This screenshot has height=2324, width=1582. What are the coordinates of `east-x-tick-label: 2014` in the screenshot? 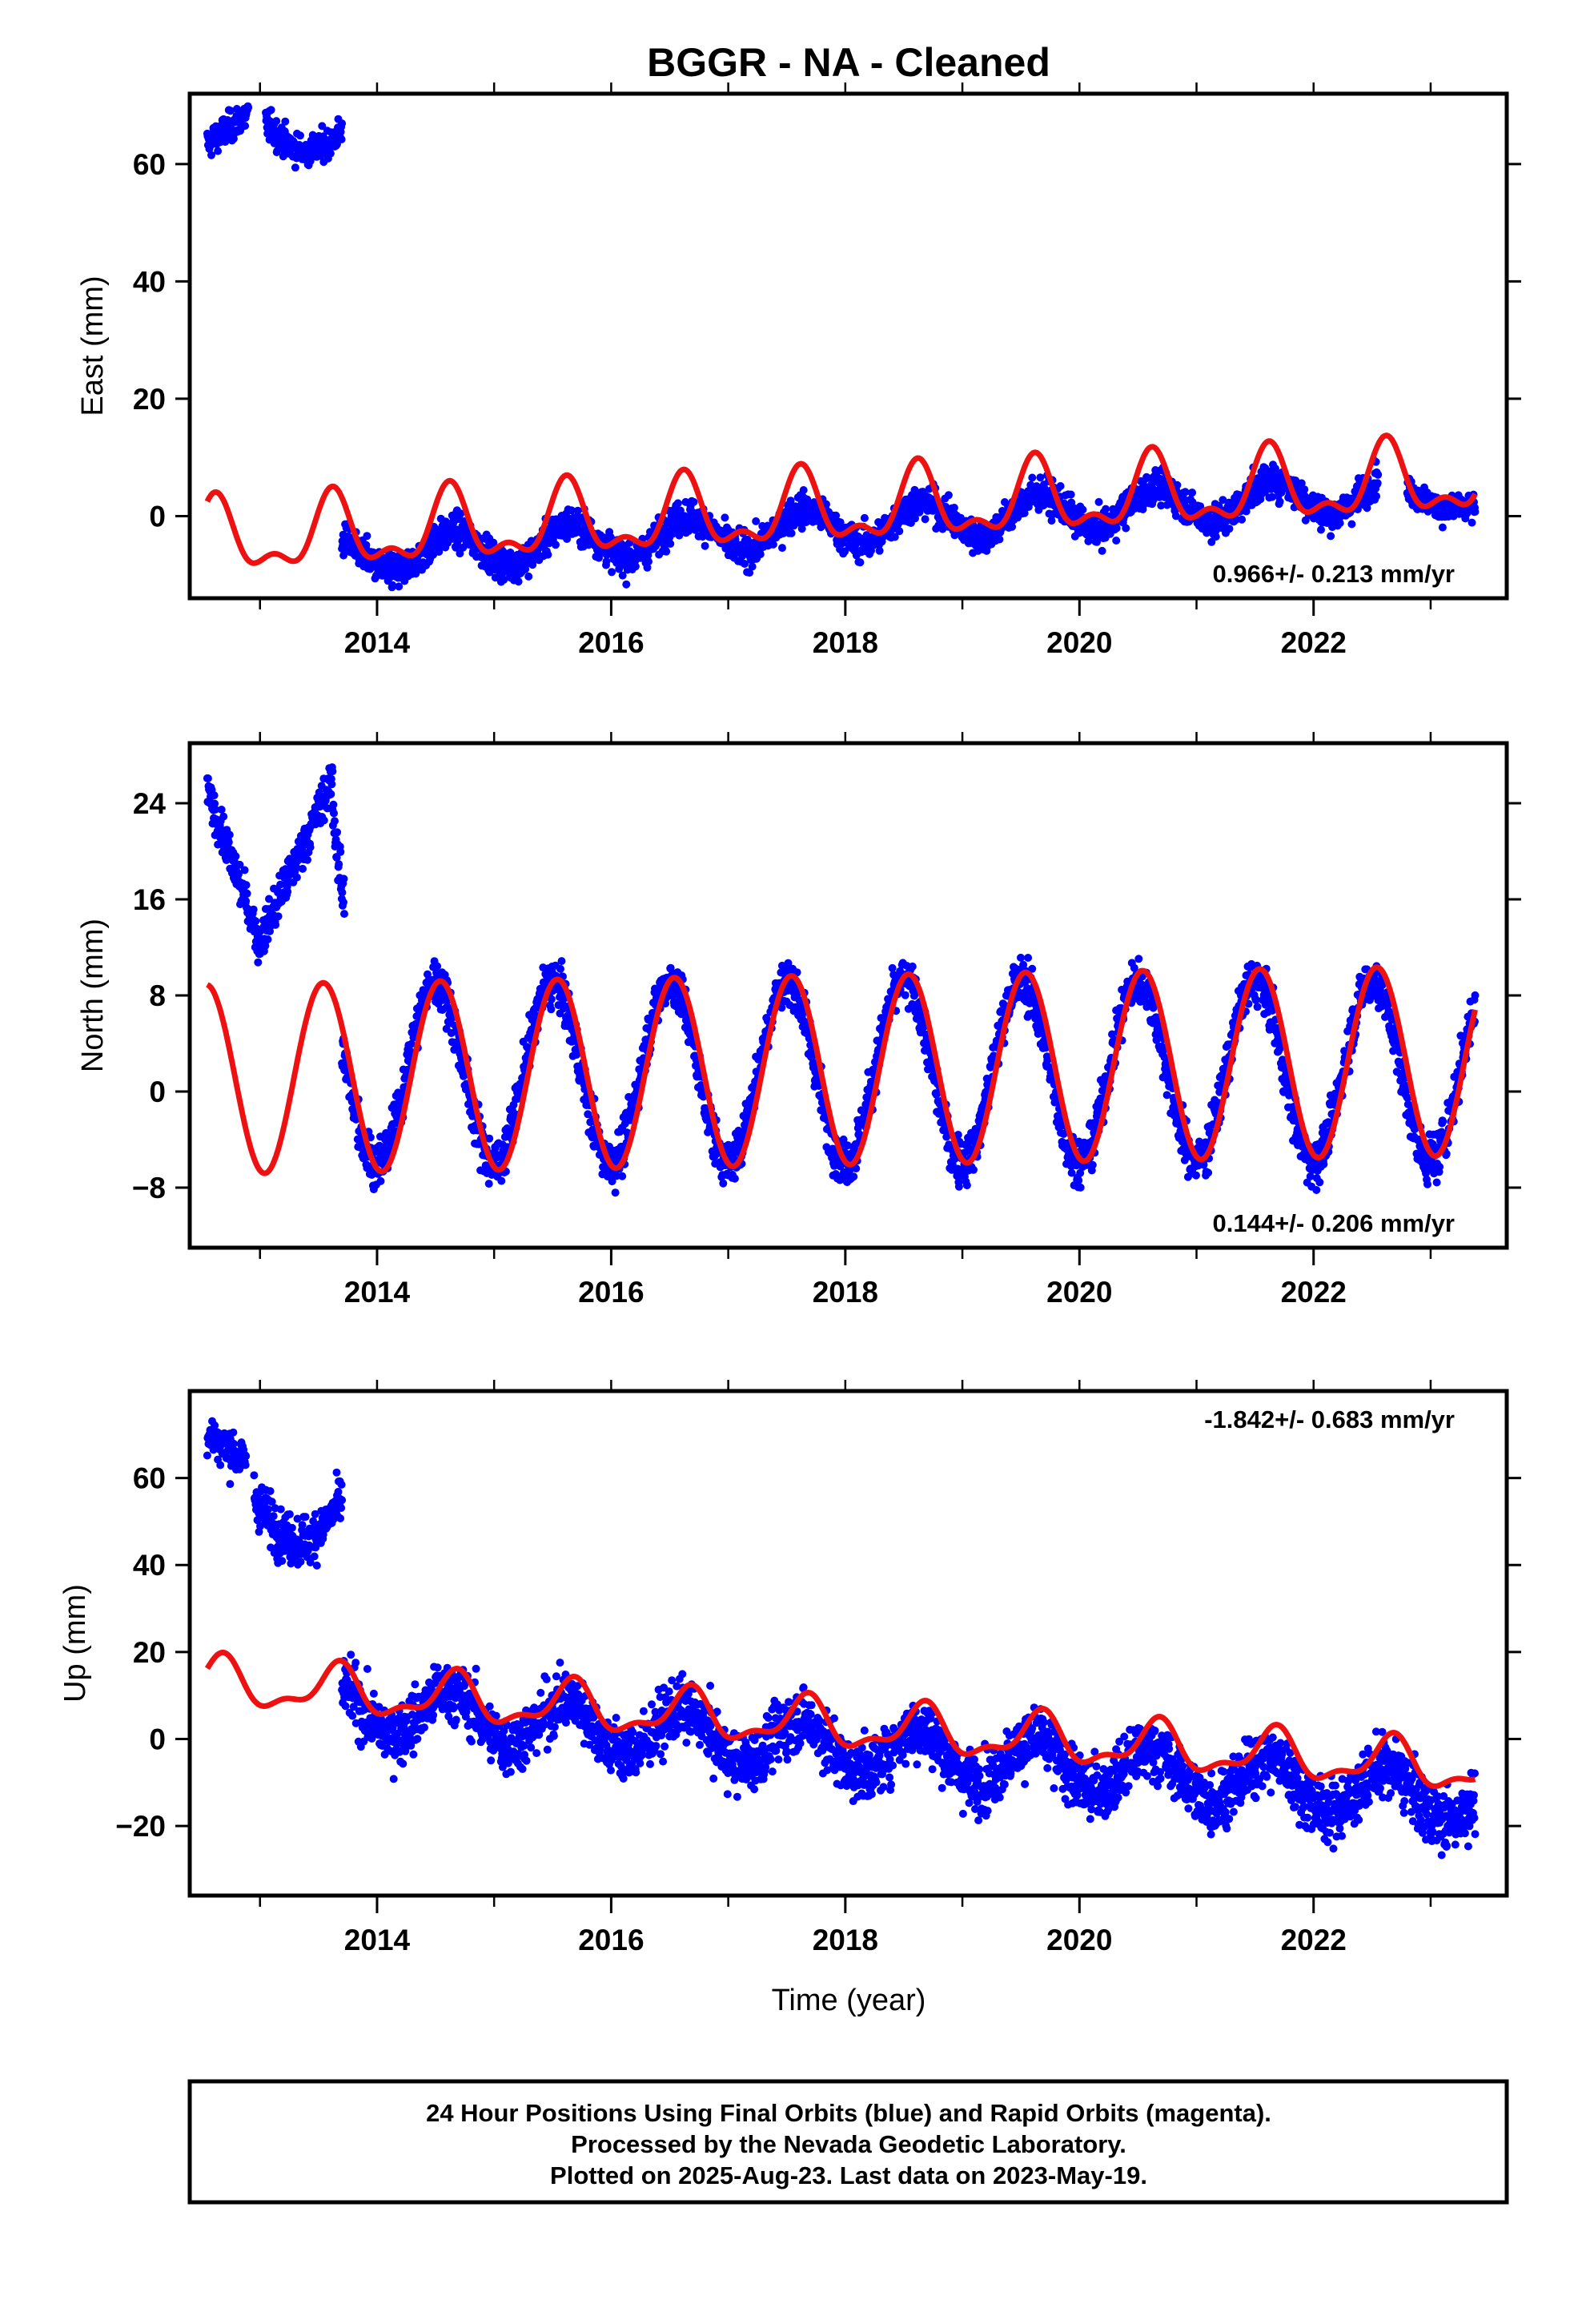 It's located at (377, 642).